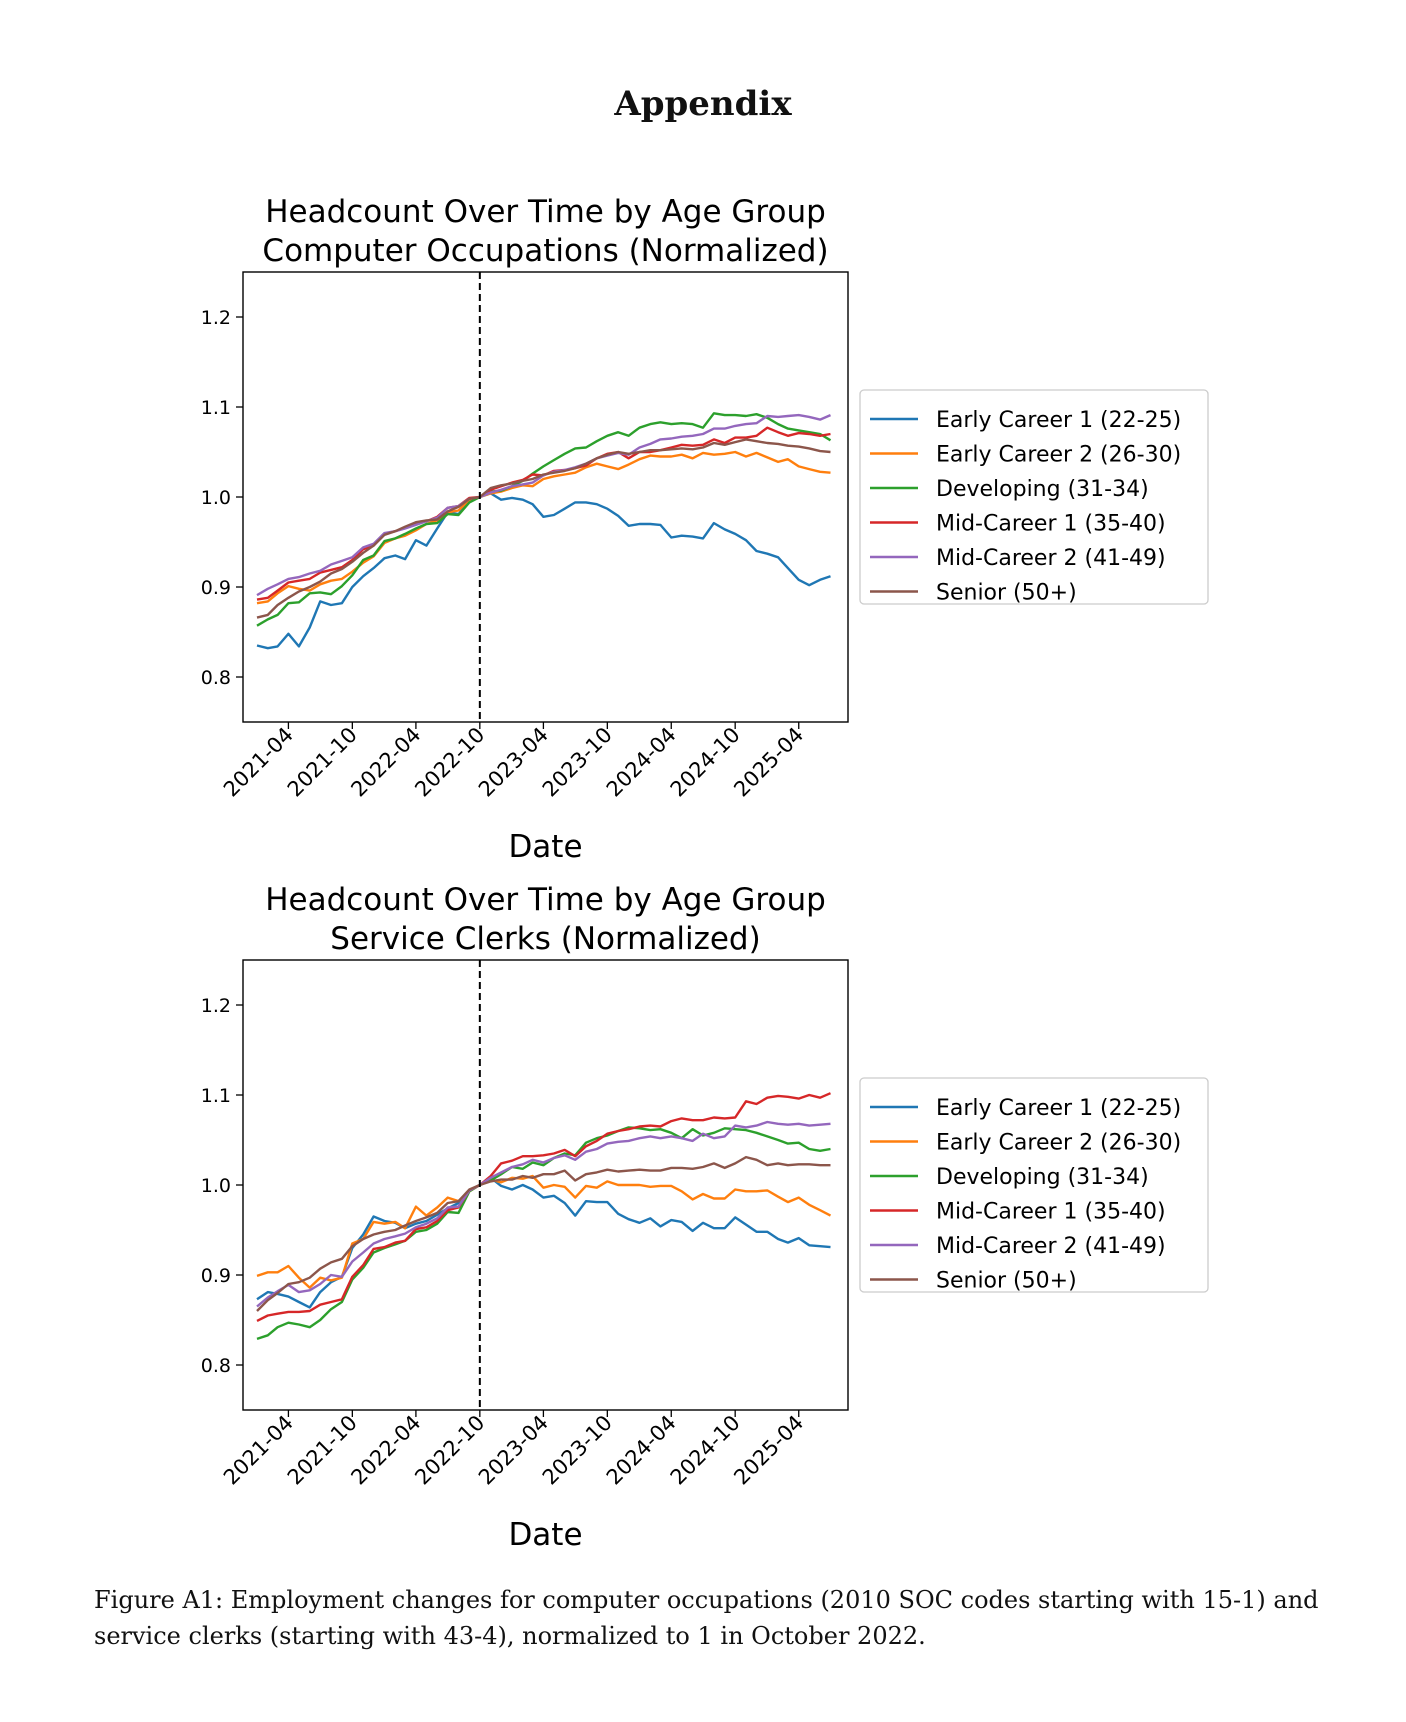 The width and height of the screenshot is (1406, 1722). What do you see at coordinates (545, 251) in the screenshot?
I see `chart-subtitle: Computer Occupations (Normalized)` at bounding box center [545, 251].